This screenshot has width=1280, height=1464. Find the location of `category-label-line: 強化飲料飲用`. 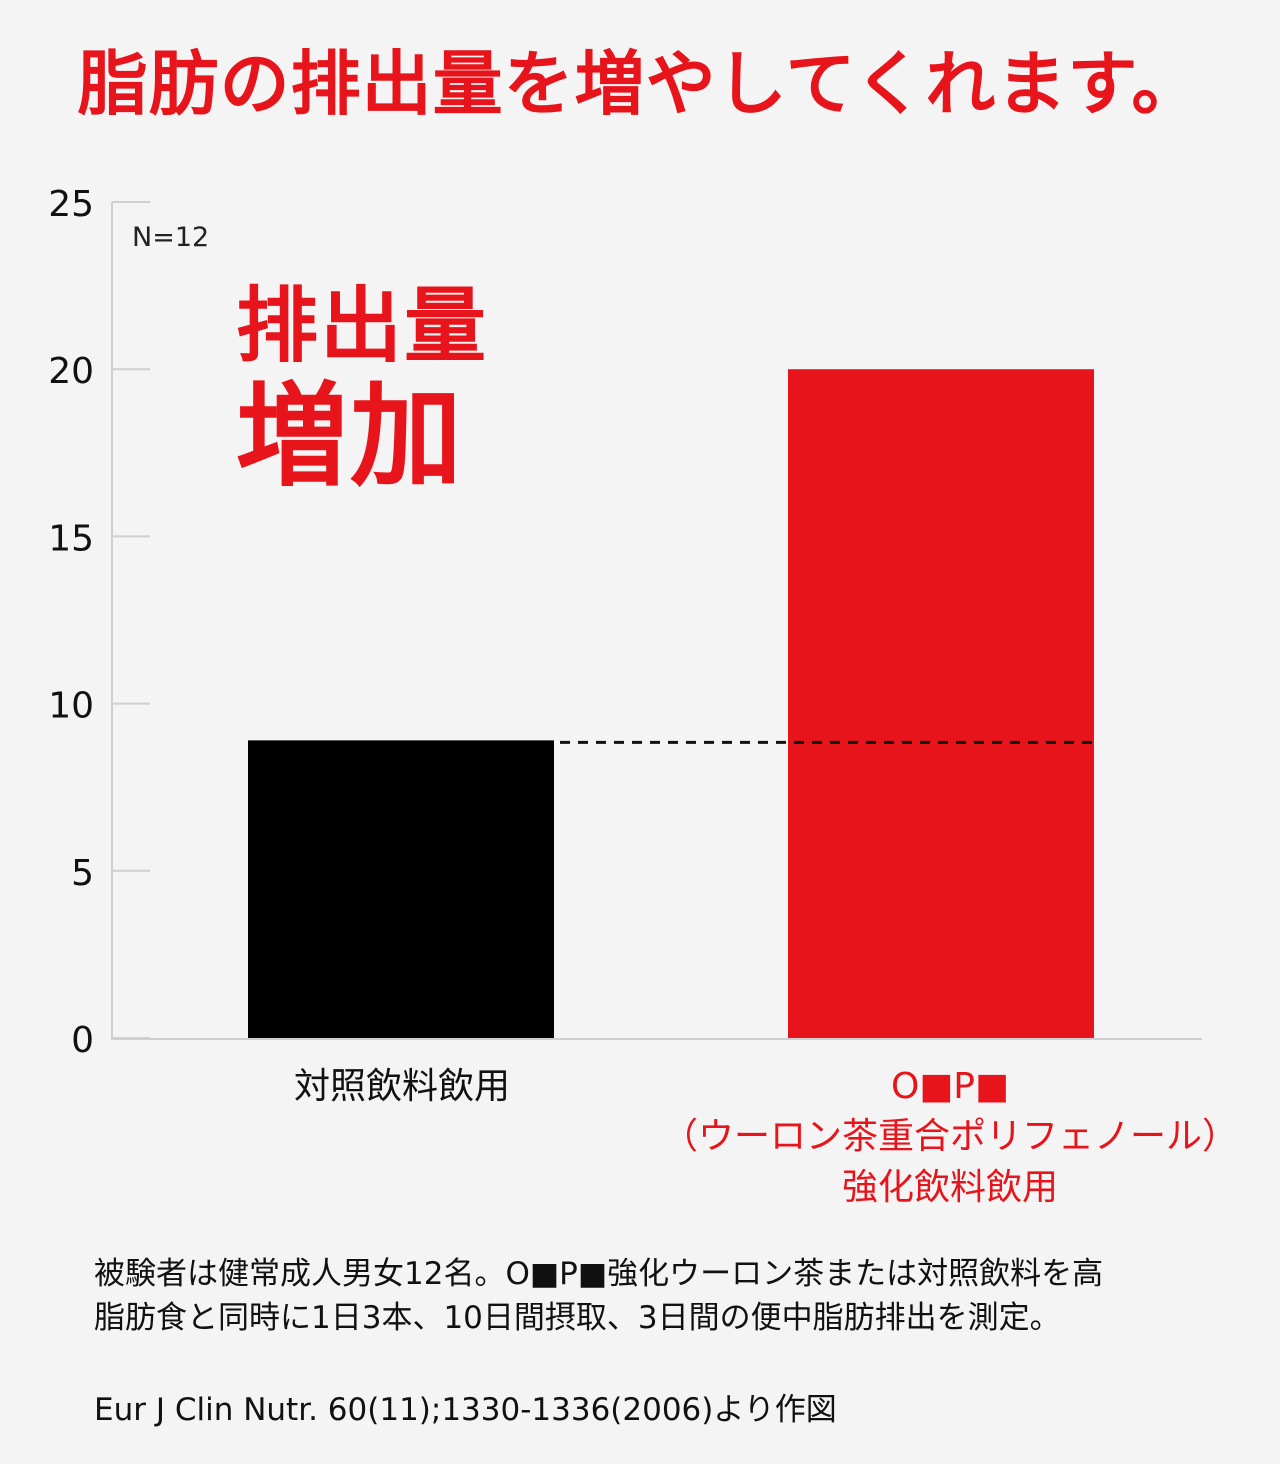

category-label-line: 強化飲料飲用 is located at coordinates (949, 1187).